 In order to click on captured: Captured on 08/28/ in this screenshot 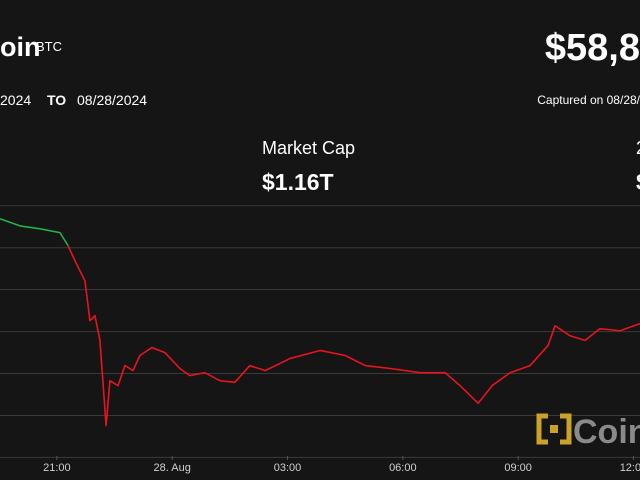, I will do `click(588, 100)`.